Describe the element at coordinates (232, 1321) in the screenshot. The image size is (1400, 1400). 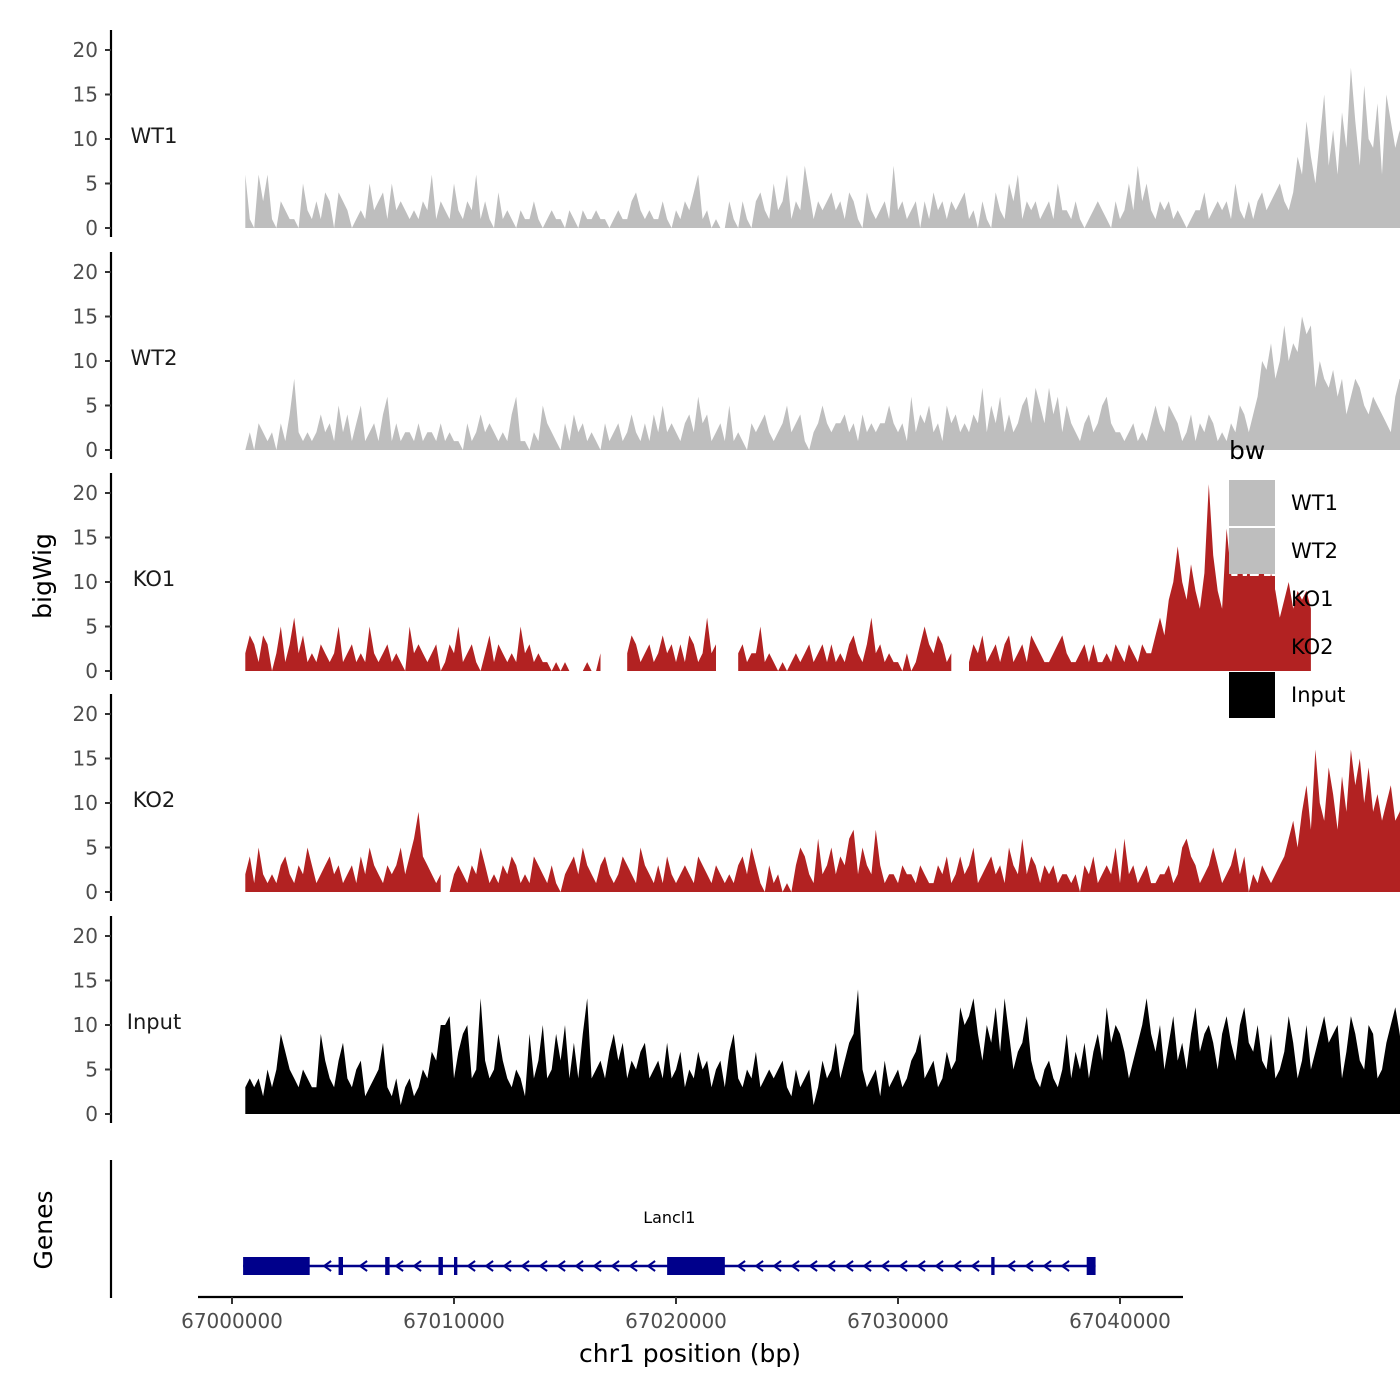
I see `x-tick-label: 67000000` at that location.